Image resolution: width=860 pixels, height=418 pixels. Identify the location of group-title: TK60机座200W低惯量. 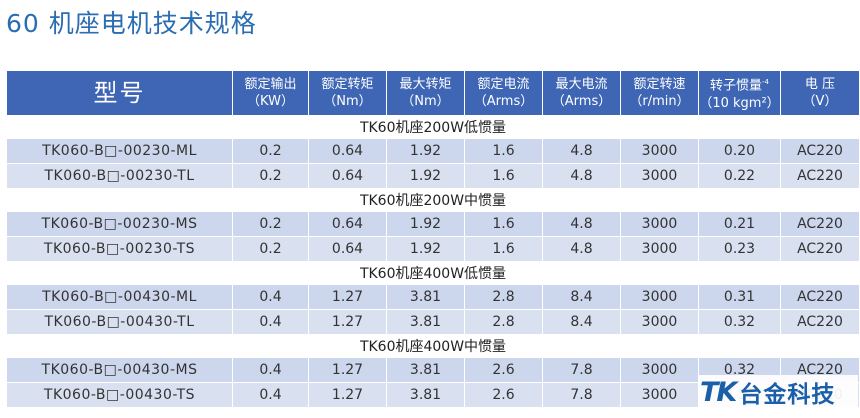
(433, 127).